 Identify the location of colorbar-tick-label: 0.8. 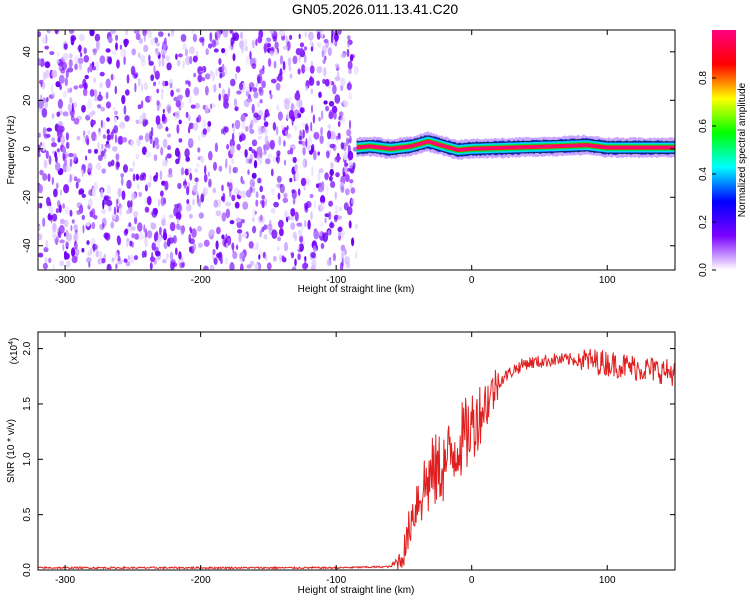
(703, 78).